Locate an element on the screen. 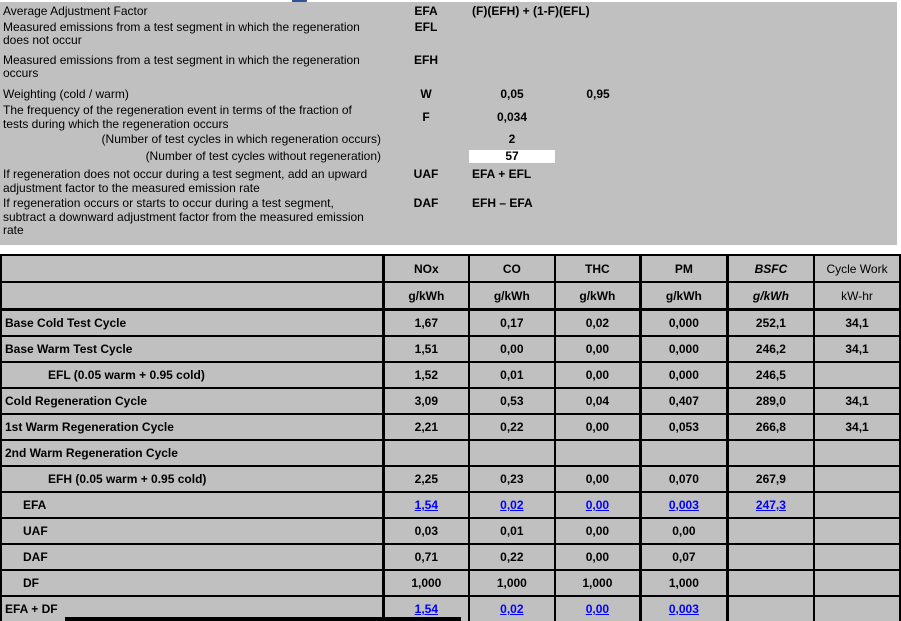 The height and width of the screenshot is (621, 901). table-row-efa: EFA 1,54 0,02 0,00 0,003 247,3 is located at coordinates (450, 505).